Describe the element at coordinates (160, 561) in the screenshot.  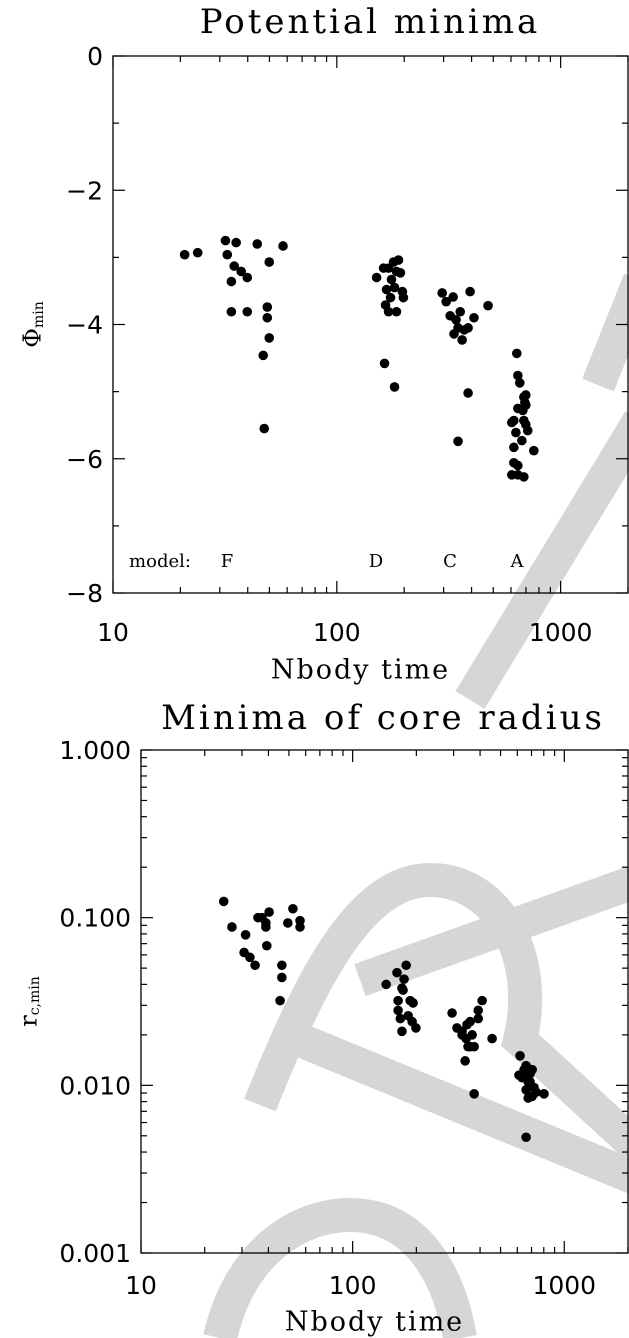
I see `model-annotation: model:` at that location.